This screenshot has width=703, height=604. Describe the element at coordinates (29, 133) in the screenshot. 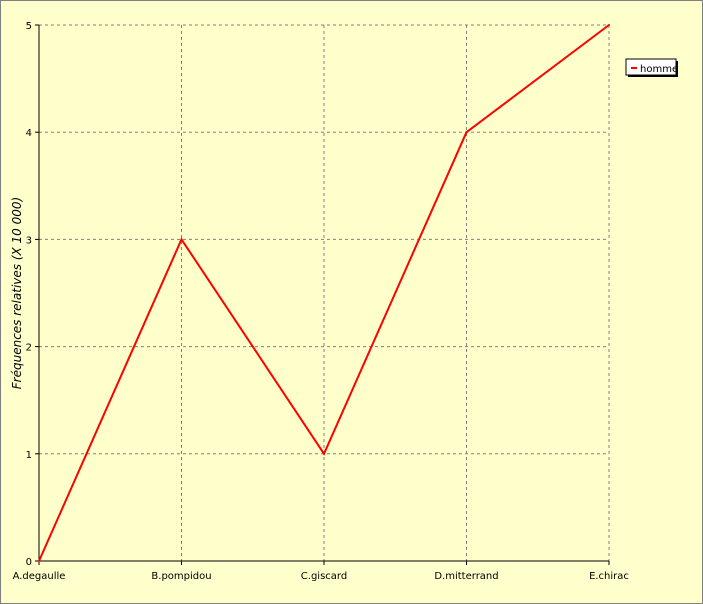

I see `y-tick-label: 4` at that location.